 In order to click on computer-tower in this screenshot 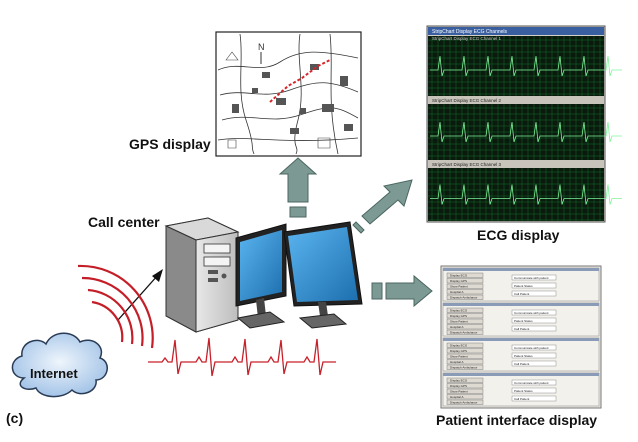, I will do `click(202, 275)`.